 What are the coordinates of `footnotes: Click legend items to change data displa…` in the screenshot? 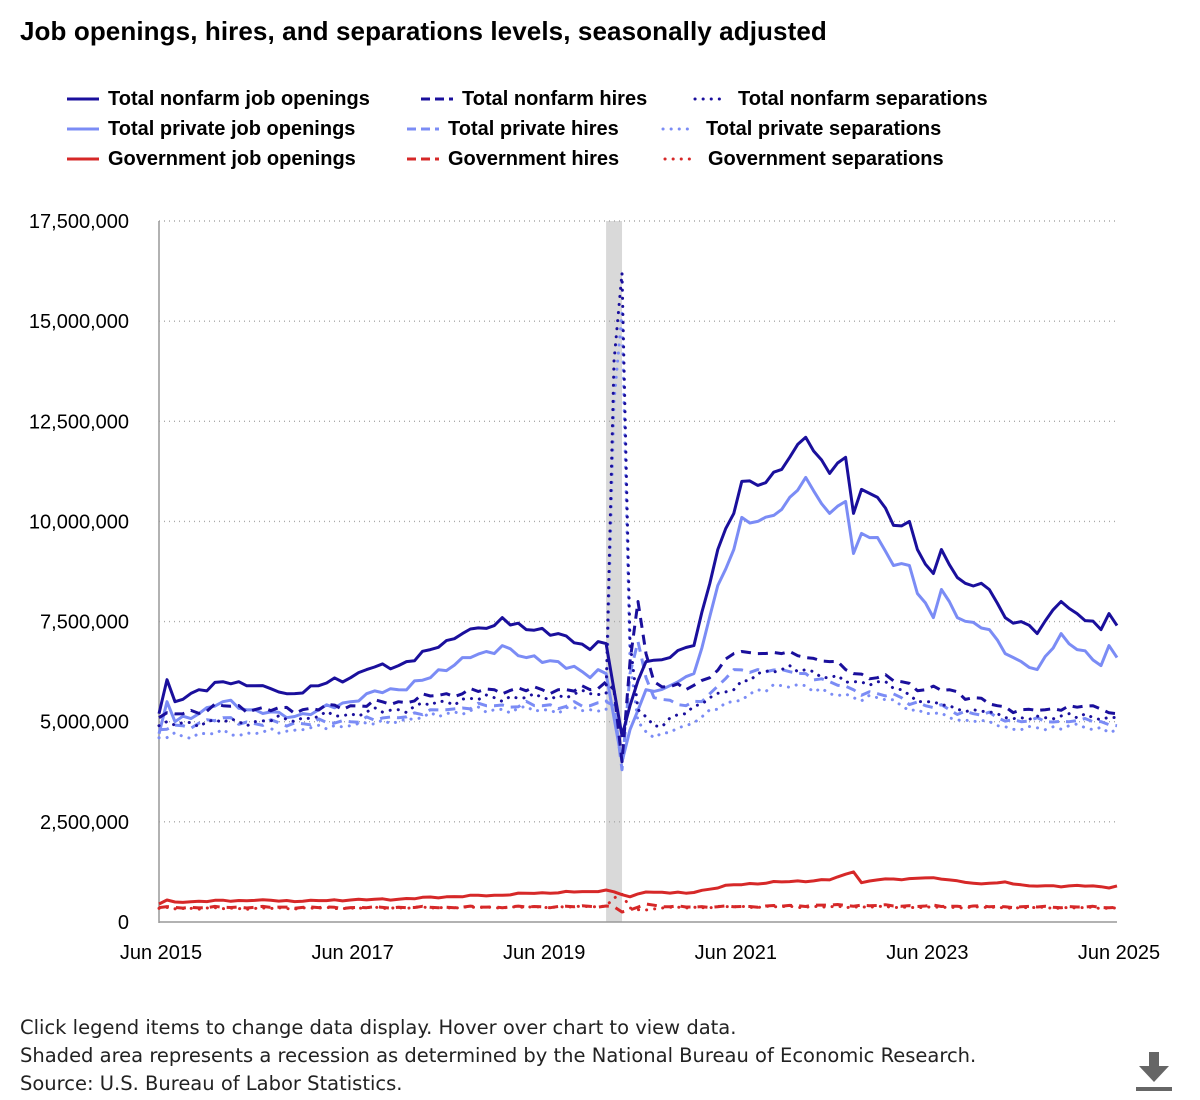 It's located at (498, 1056).